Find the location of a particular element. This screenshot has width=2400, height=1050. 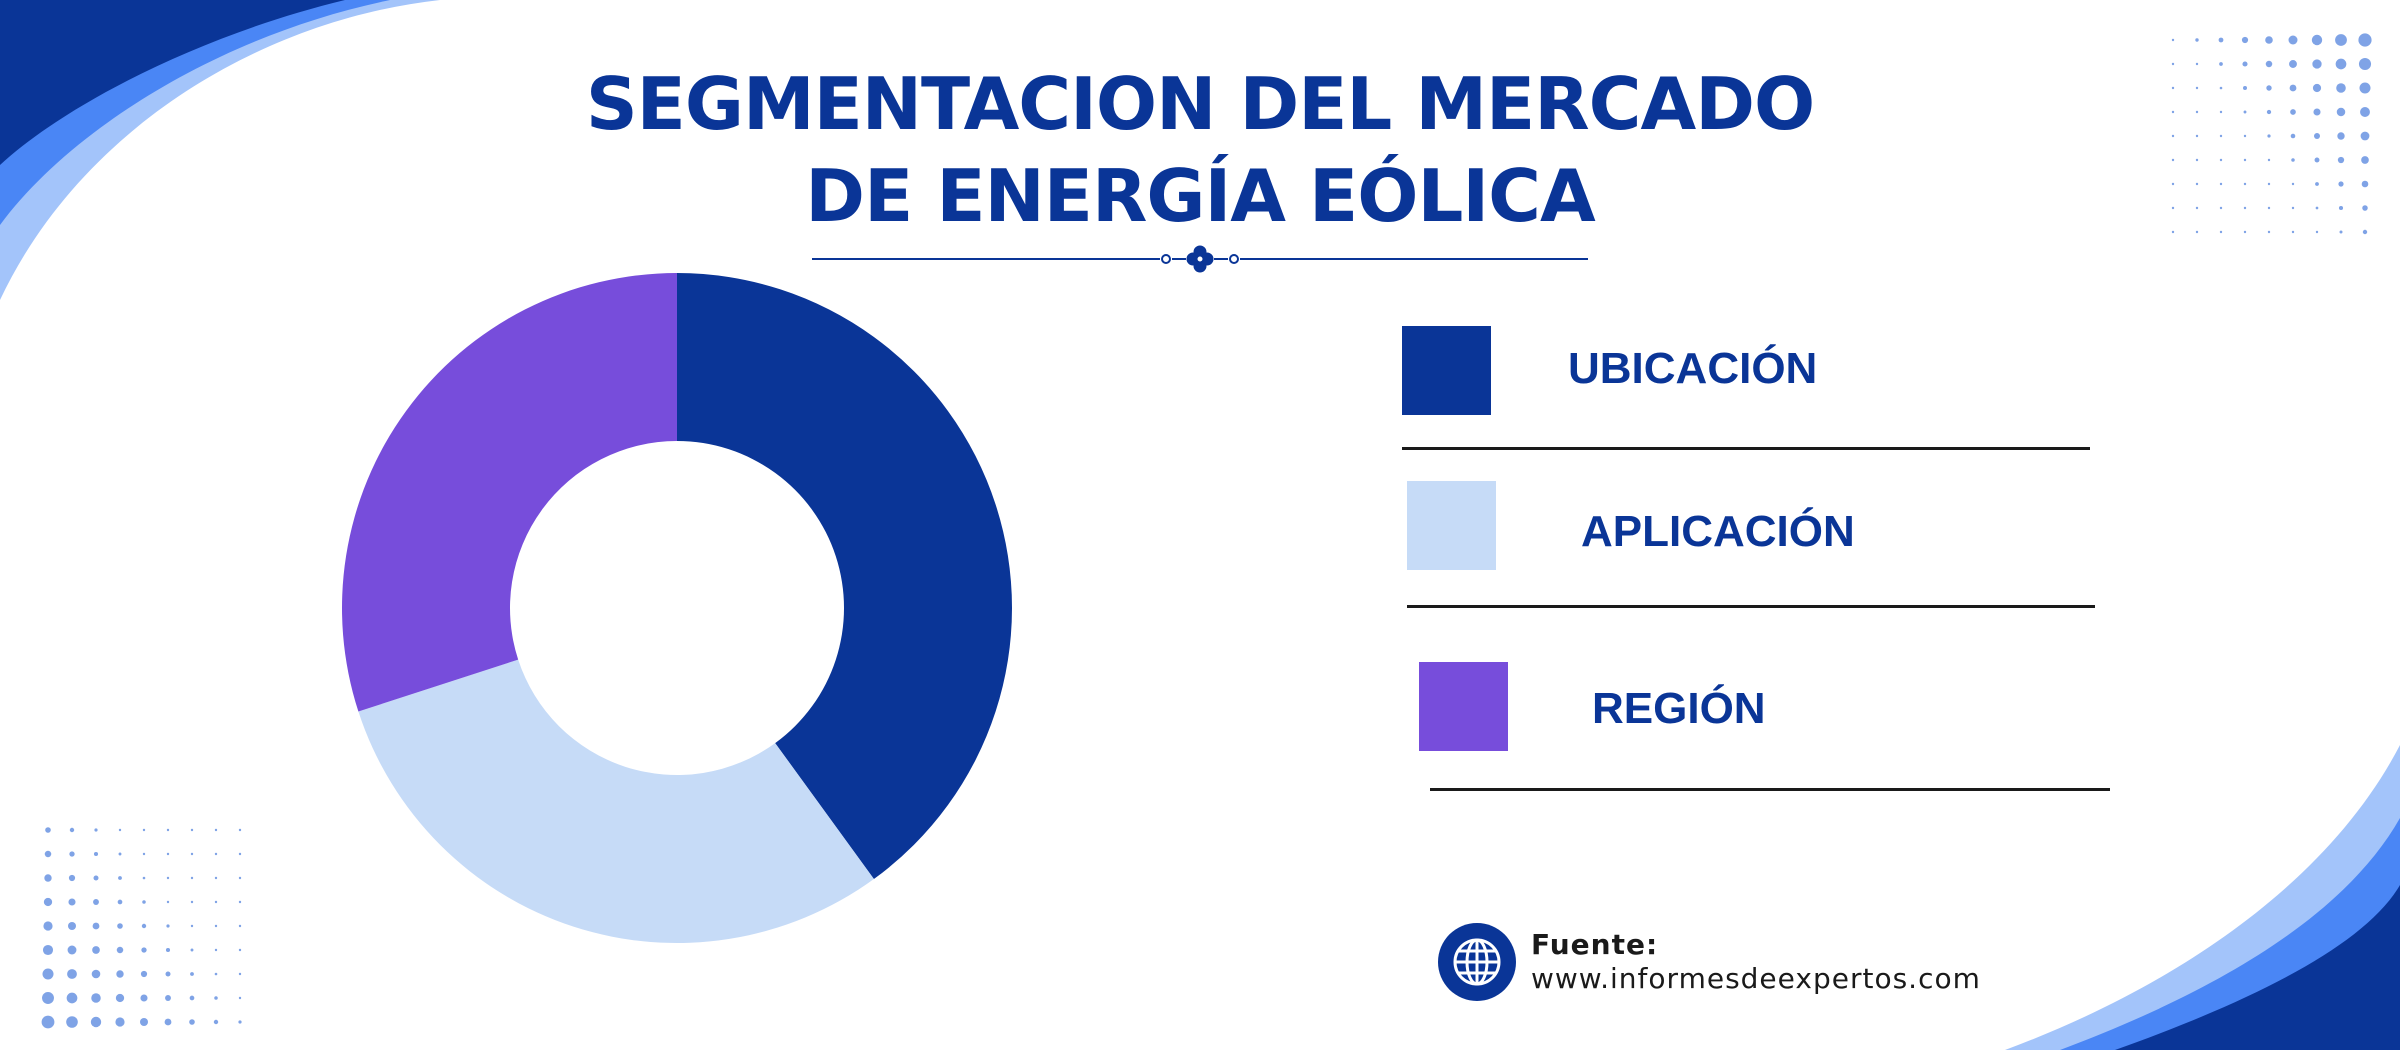

source-url: www.informesdeexpertos.com is located at coordinates (1756, 978).